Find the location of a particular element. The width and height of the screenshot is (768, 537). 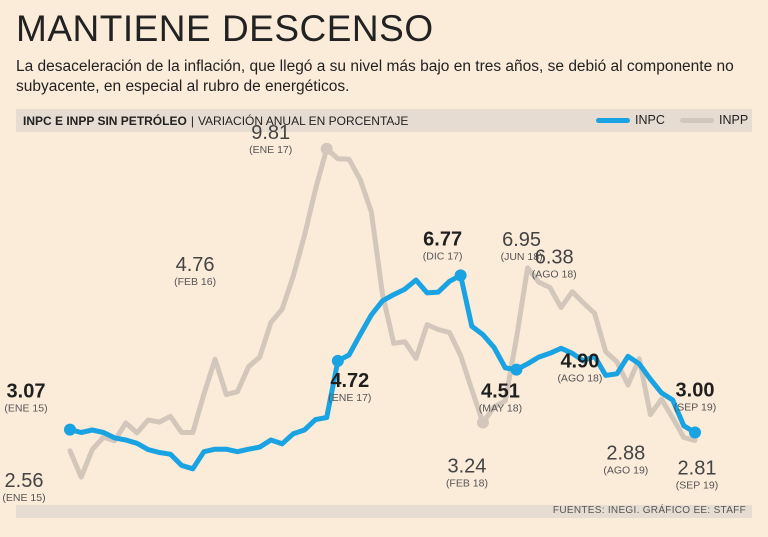

data-label-date: (JUN 18) is located at coordinates (522, 257).